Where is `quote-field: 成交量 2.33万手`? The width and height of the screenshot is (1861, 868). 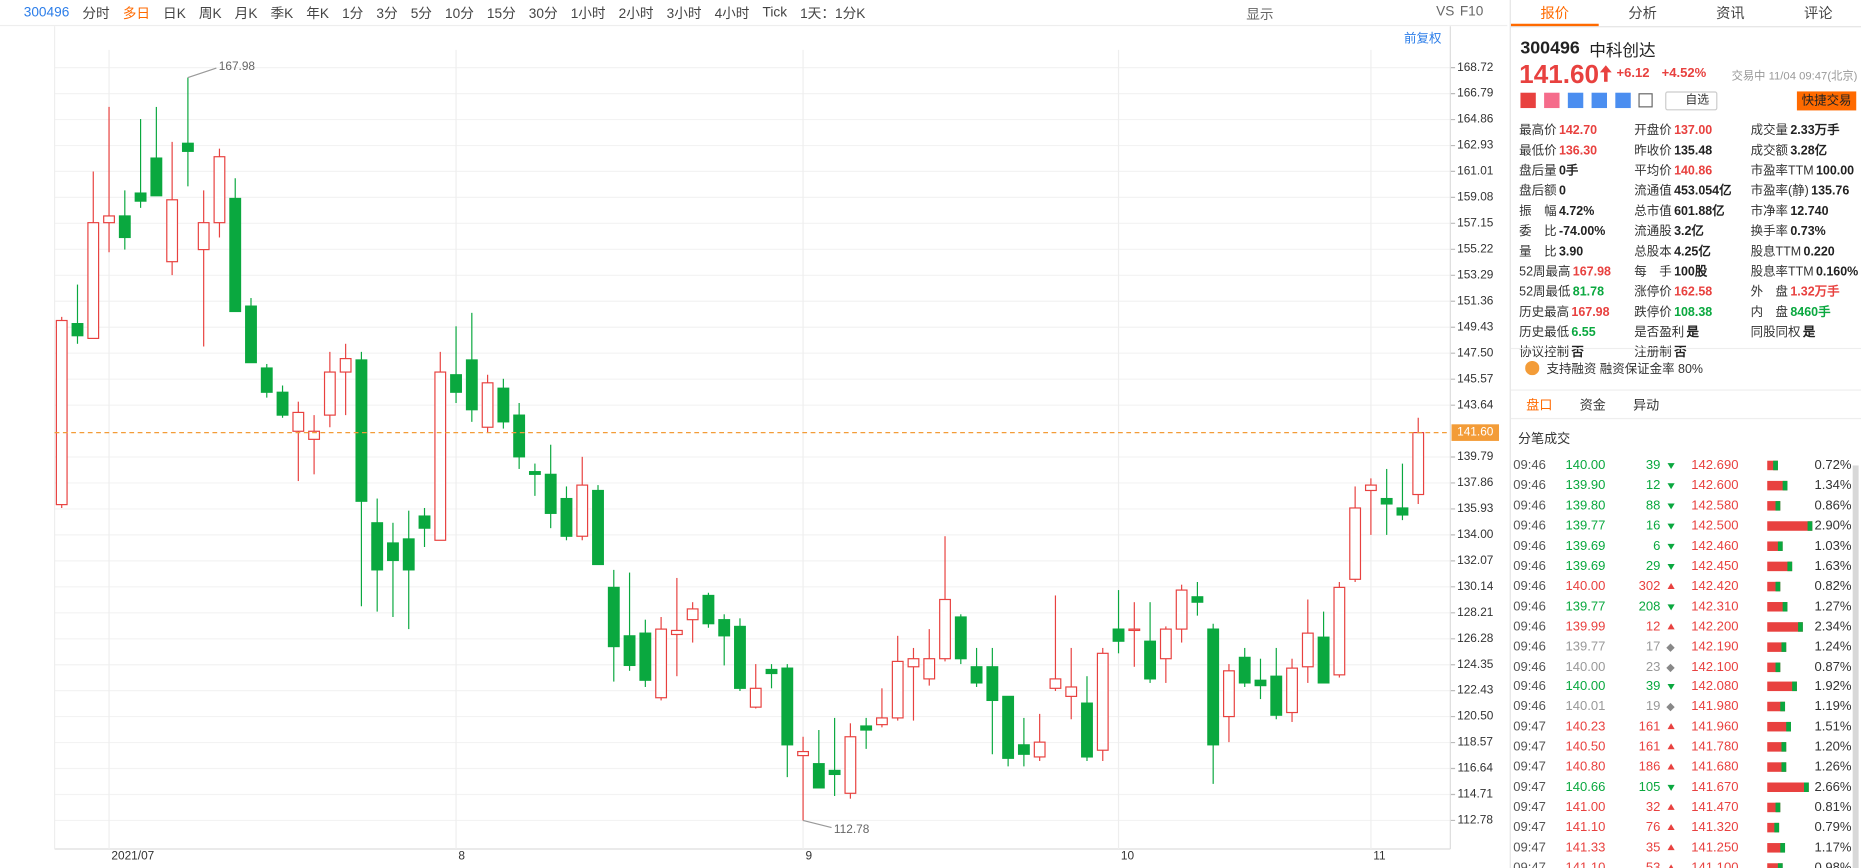 quote-field: 成交量 2.33万手 is located at coordinates (1805, 131).